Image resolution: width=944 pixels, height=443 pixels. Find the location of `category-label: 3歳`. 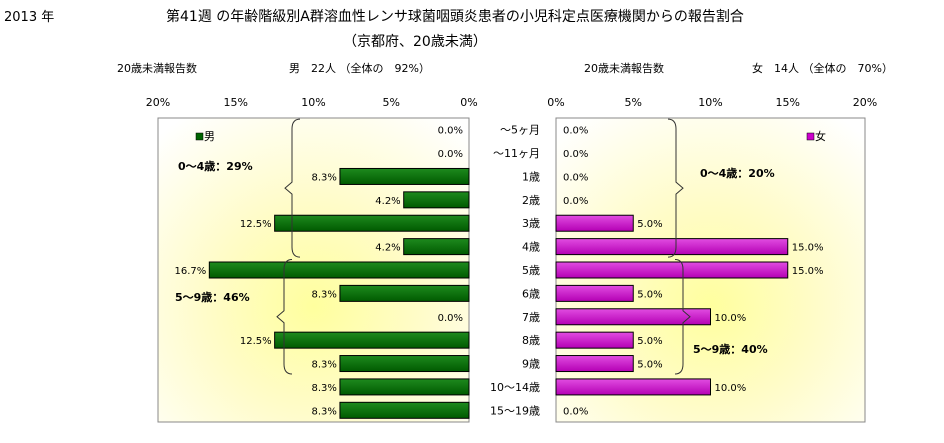

category-label: 3歳 is located at coordinates (531, 223).